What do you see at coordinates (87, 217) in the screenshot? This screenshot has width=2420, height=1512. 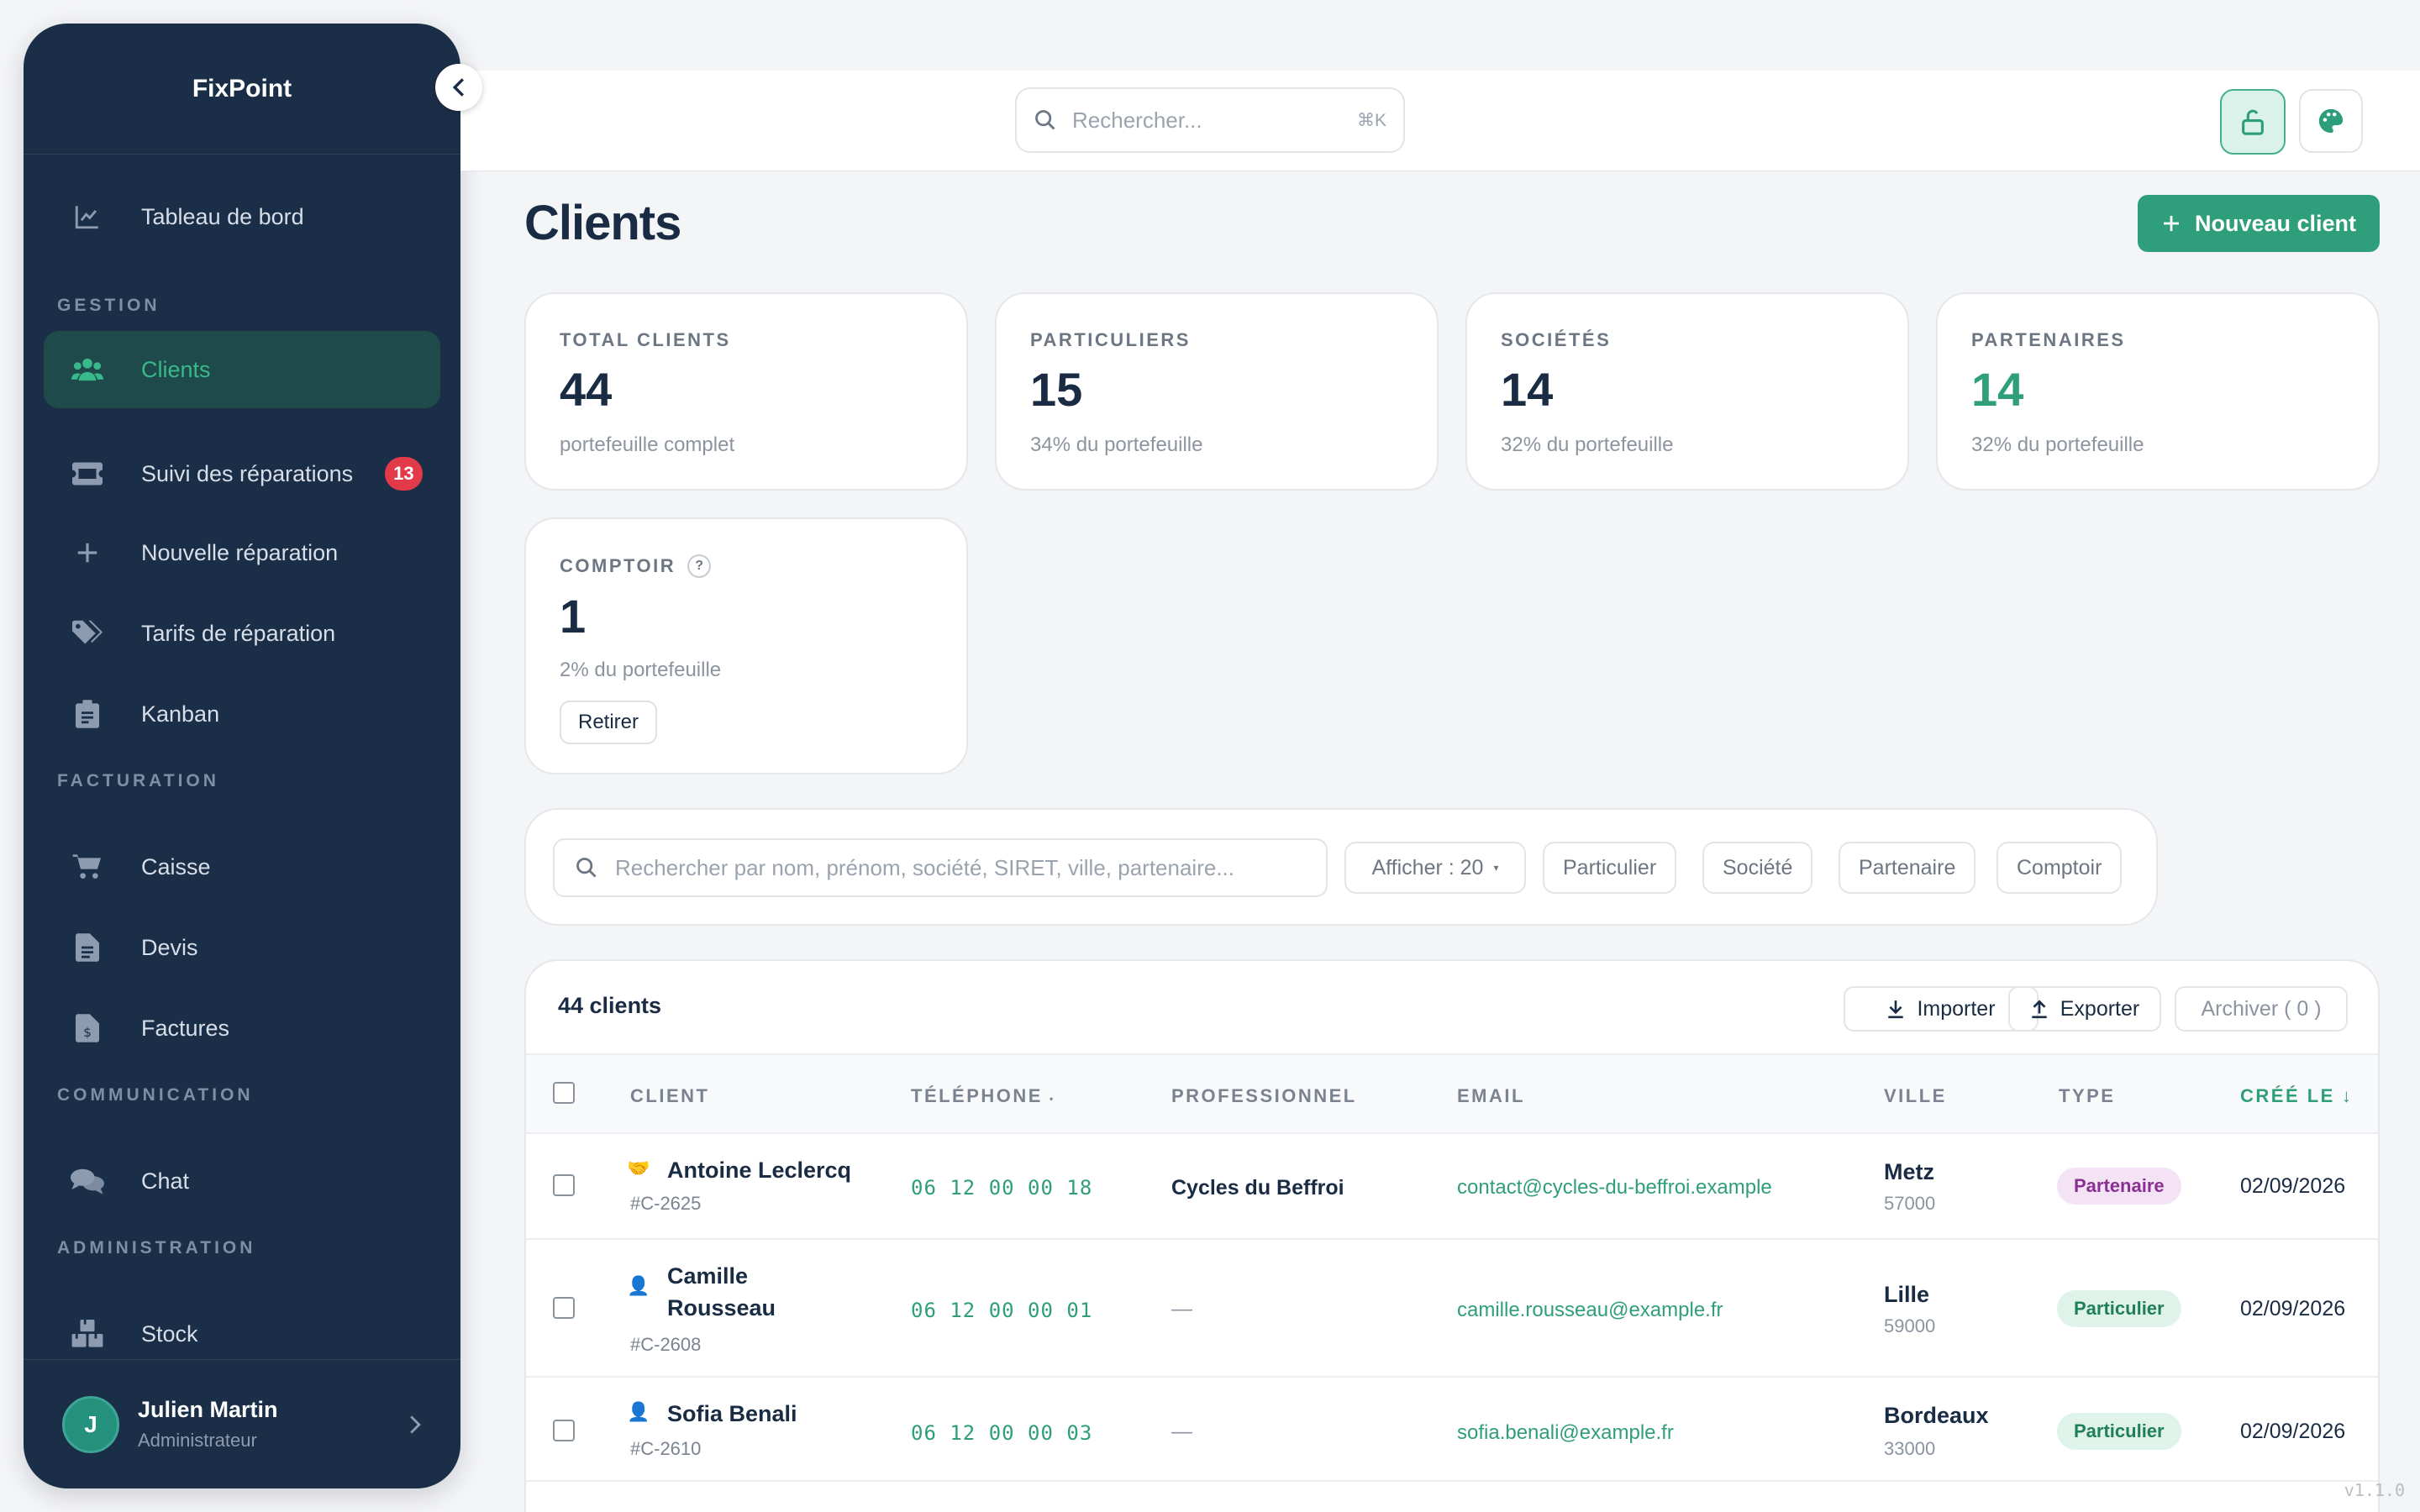 I see `chart-line-icon` at bounding box center [87, 217].